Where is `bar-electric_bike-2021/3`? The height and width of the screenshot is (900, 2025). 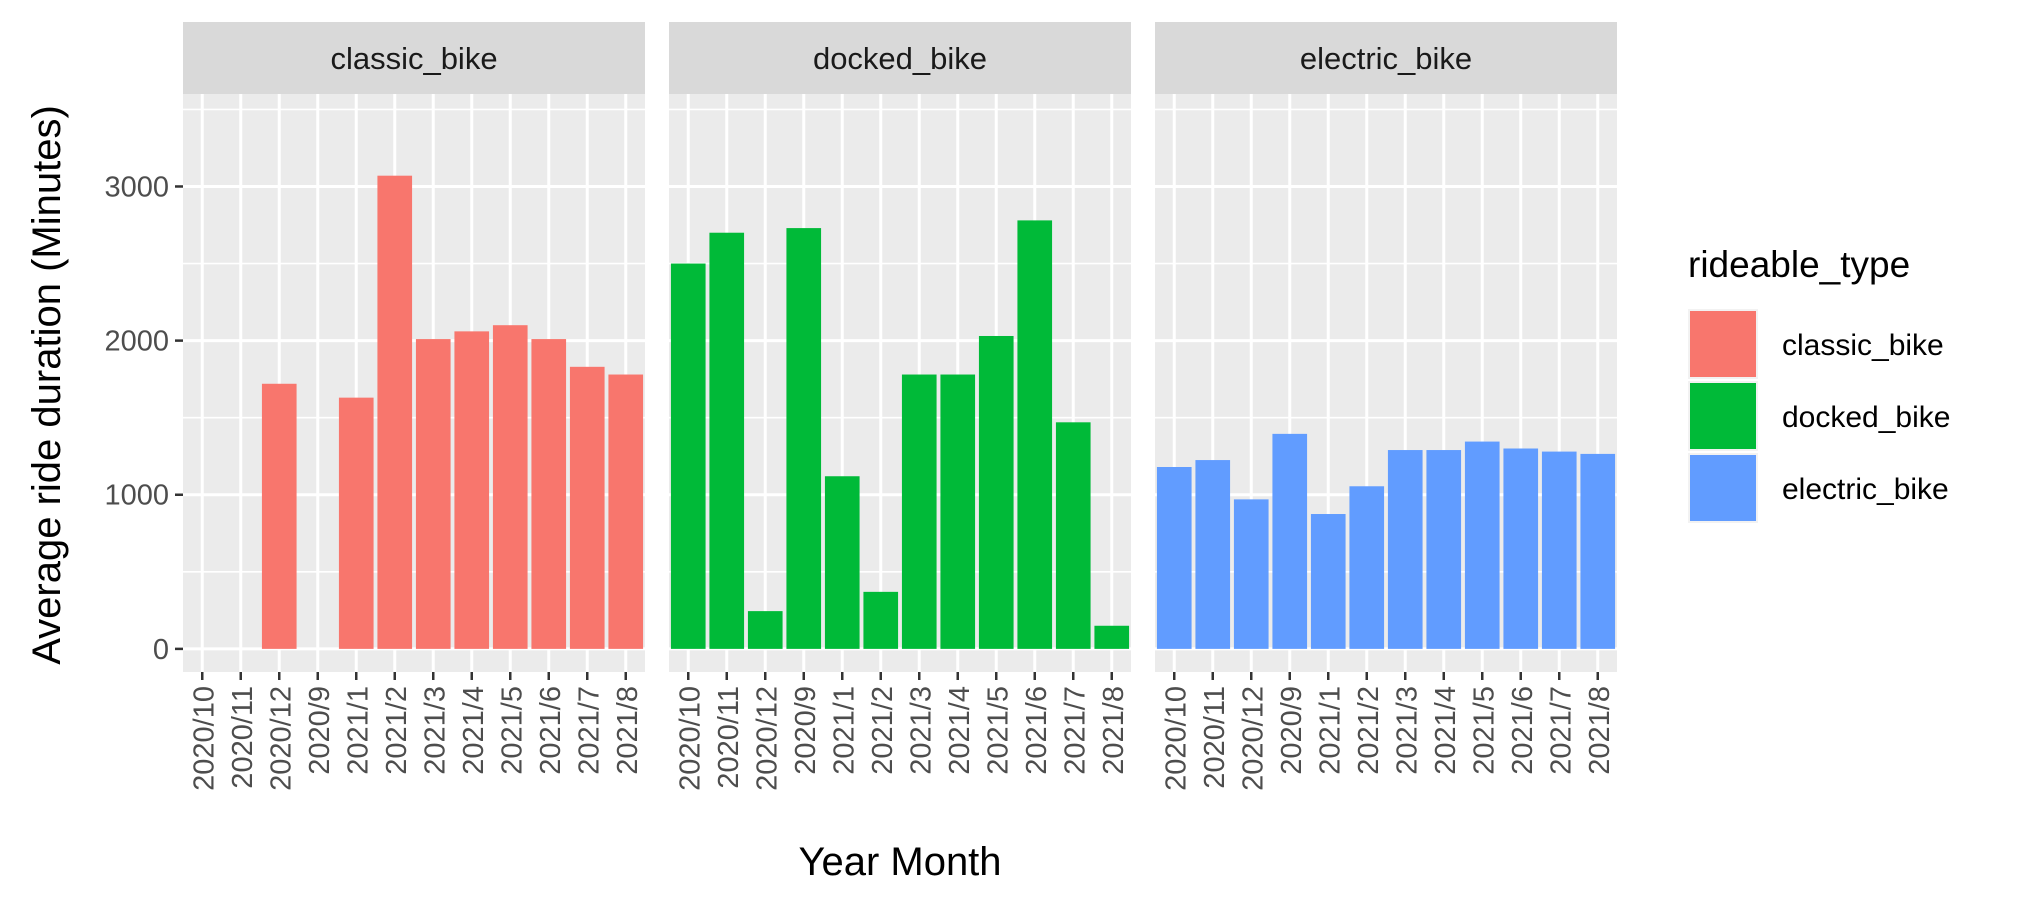 bar-electric_bike-2021/3 is located at coordinates (1405, 549).